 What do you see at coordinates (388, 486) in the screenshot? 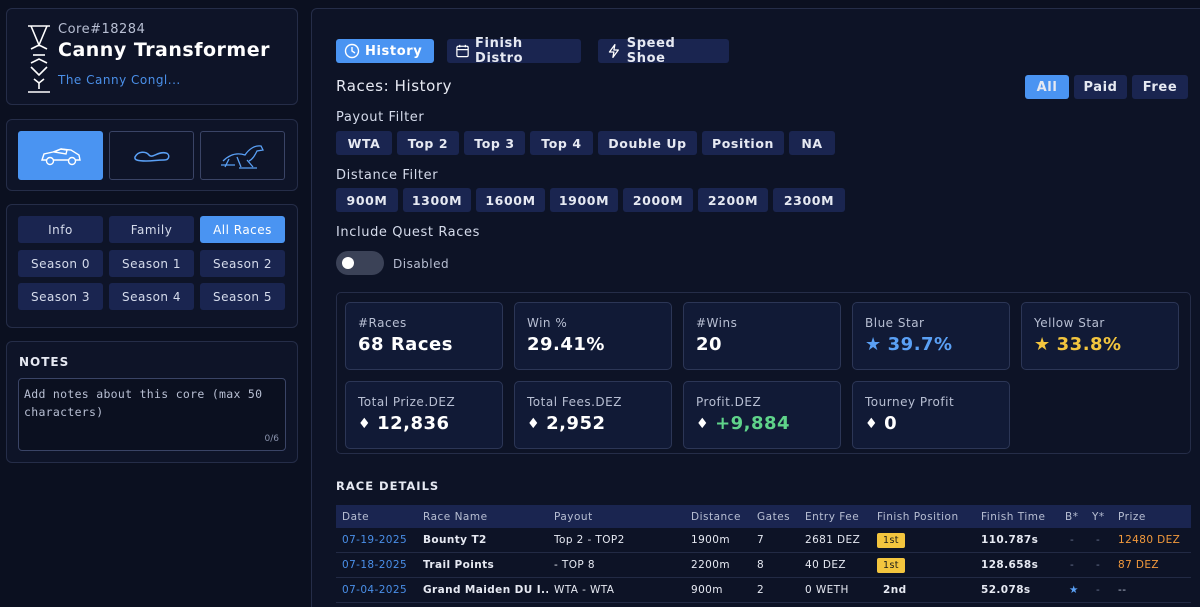
I see `race-details-title: RACE DETAILS` at bounding box center [388, 486].